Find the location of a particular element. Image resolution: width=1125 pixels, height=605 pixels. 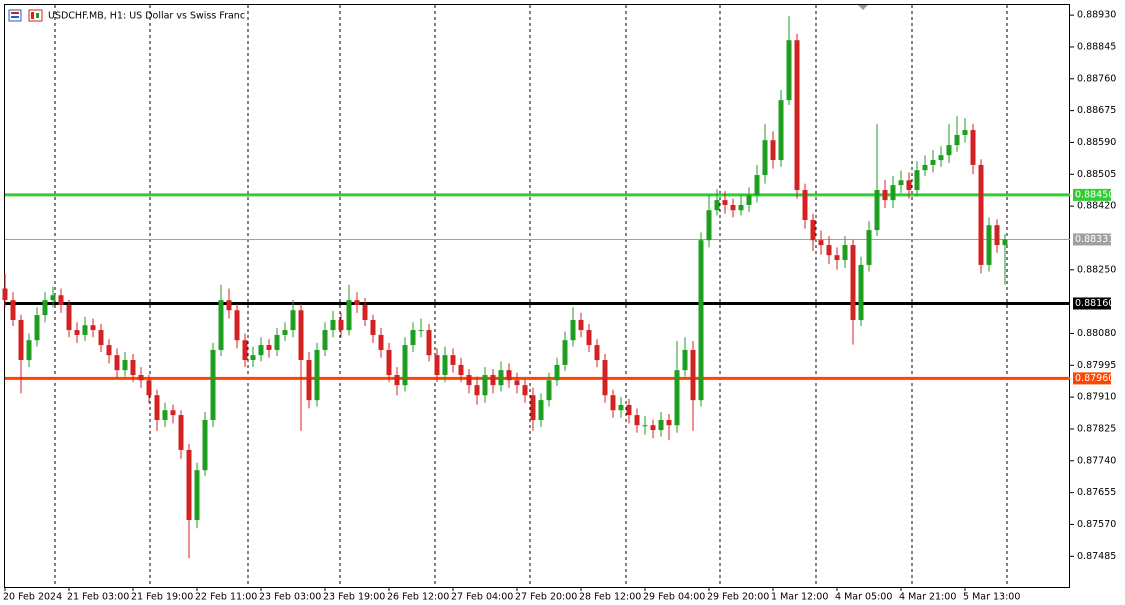

x-tick-label: 23 Feb 19:00 is located at coordinates (354, 597).